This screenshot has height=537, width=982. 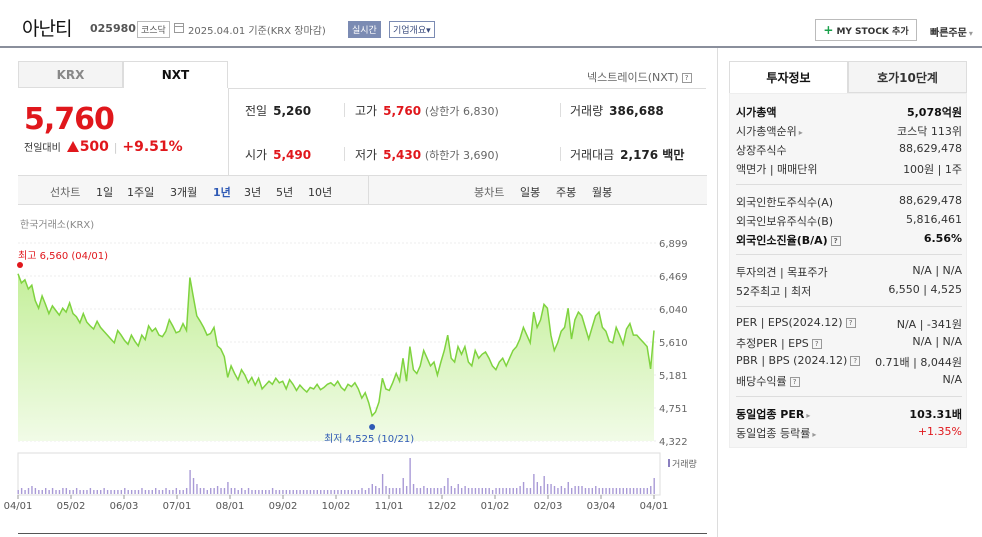 What do you see at coordinates (814, 434) in the screenshot?
I see `chevron-right-icon: ▸` at bounding box center [814, 434].